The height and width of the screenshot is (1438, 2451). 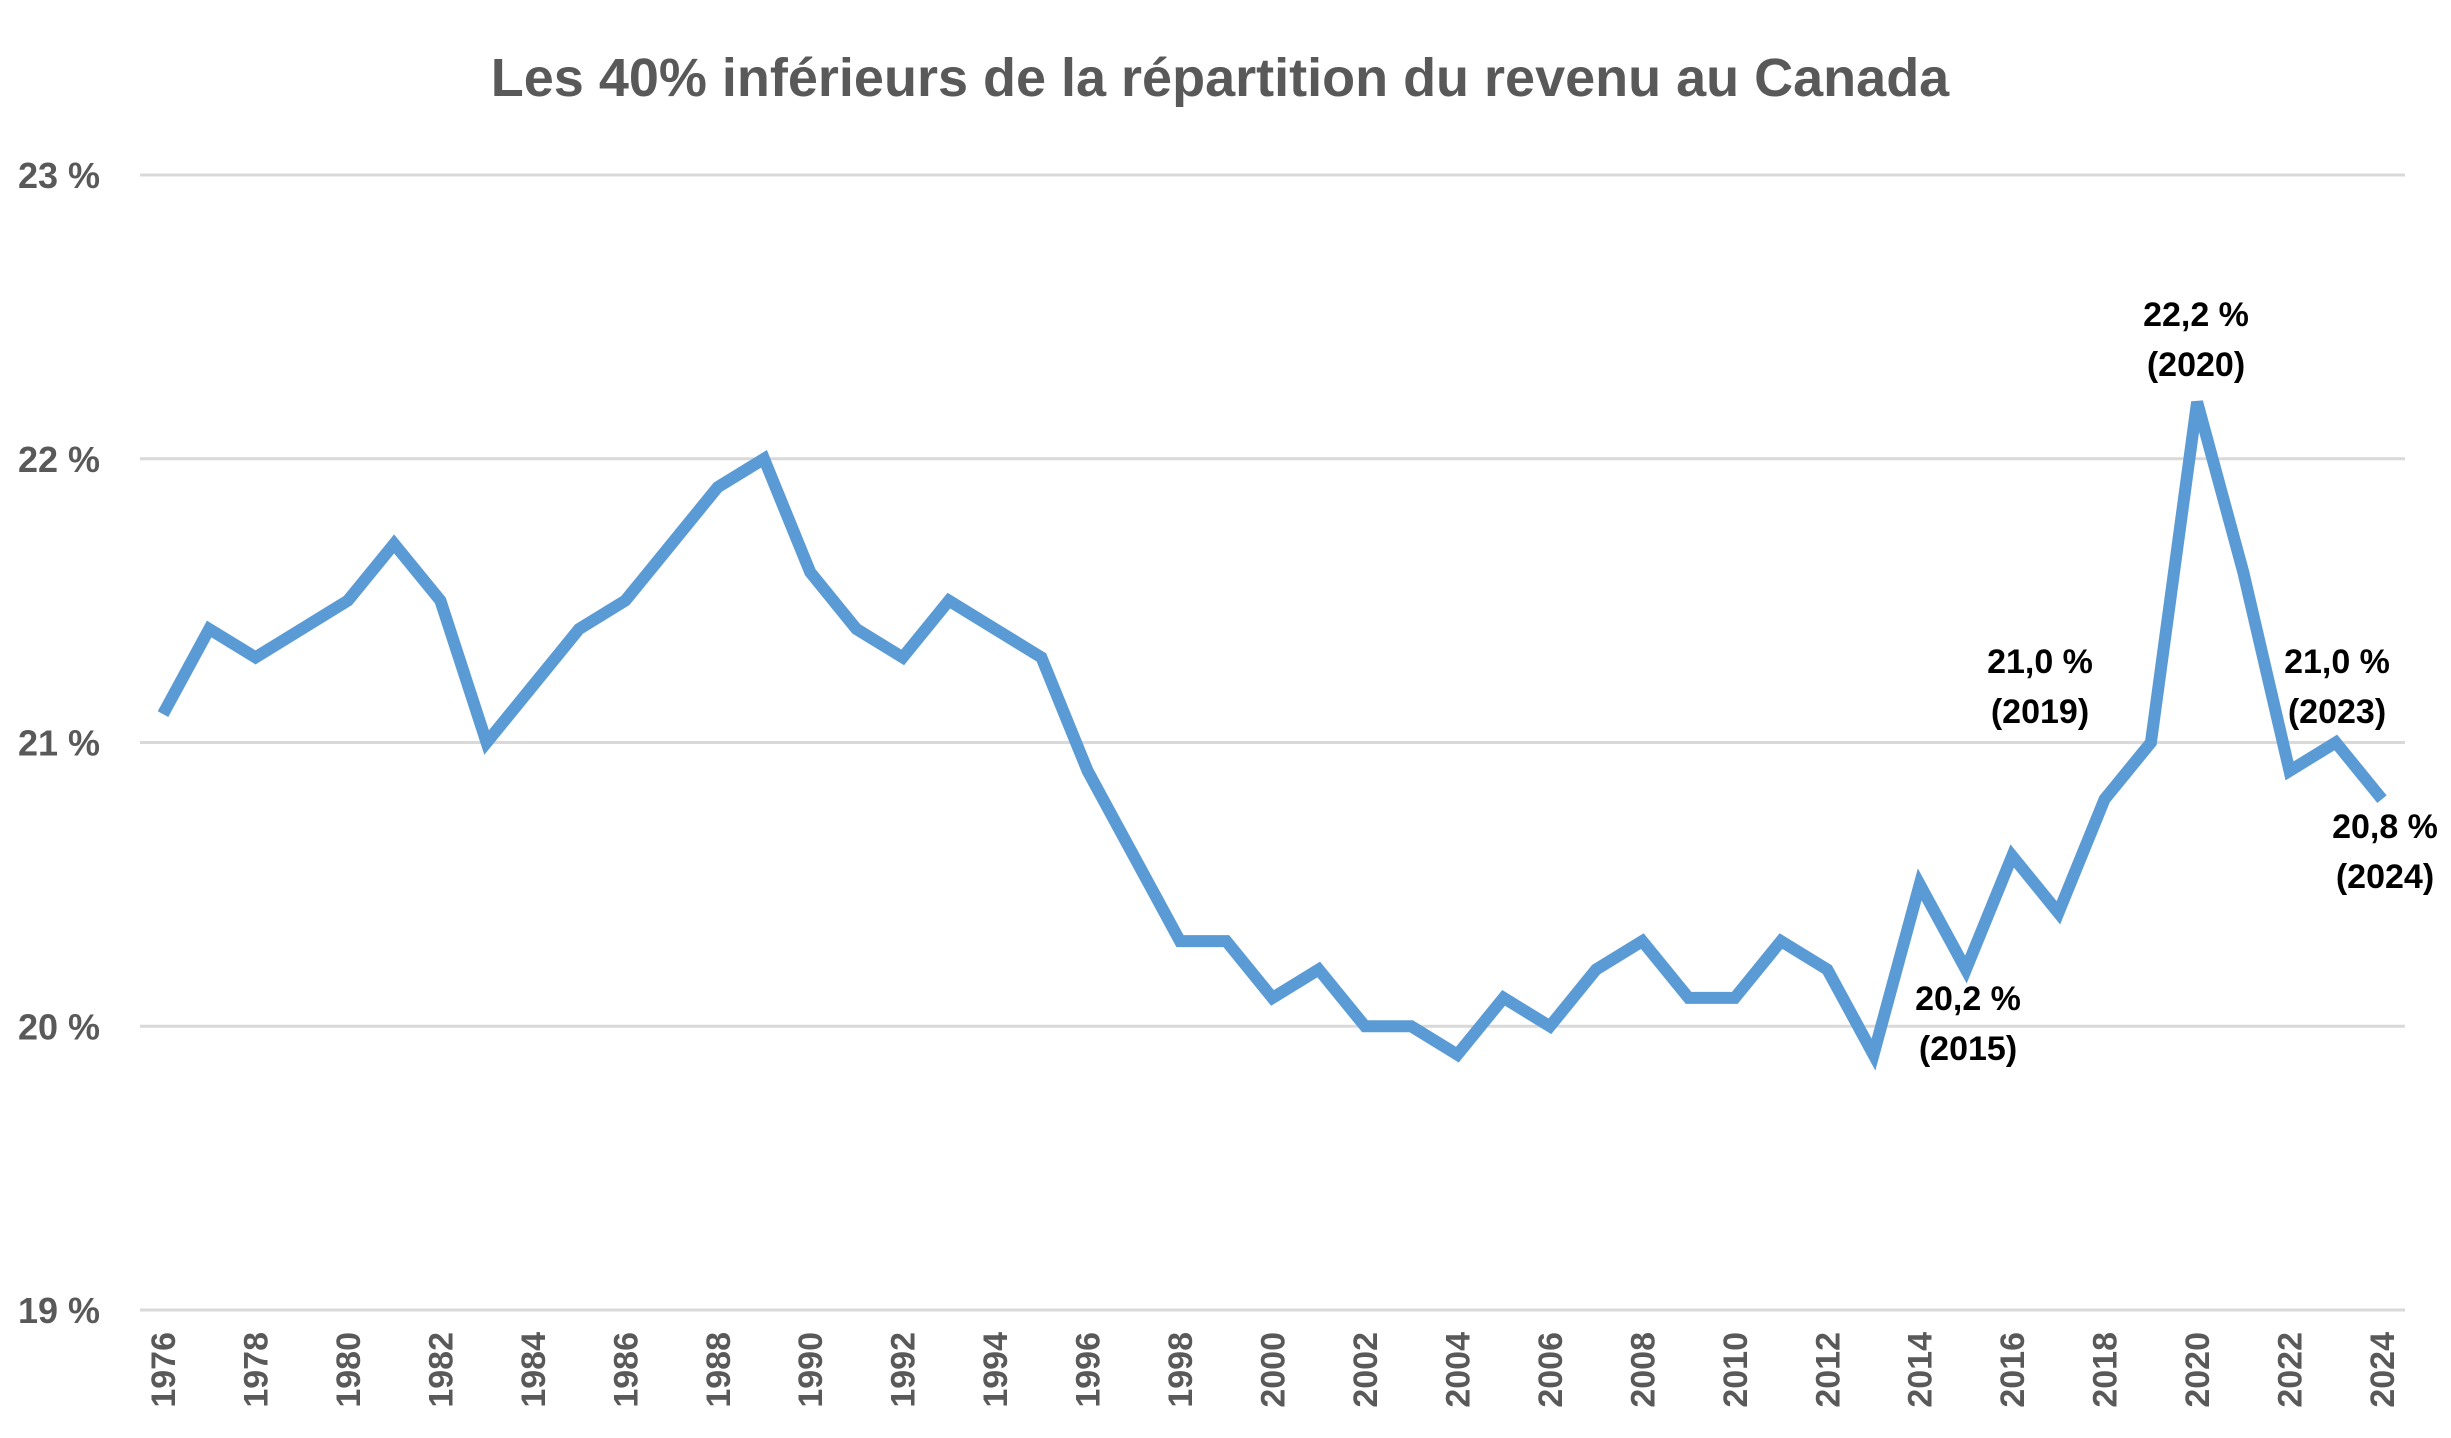 I want to click on data-label-value: 20,8 %, so click(x=2385, y=827).